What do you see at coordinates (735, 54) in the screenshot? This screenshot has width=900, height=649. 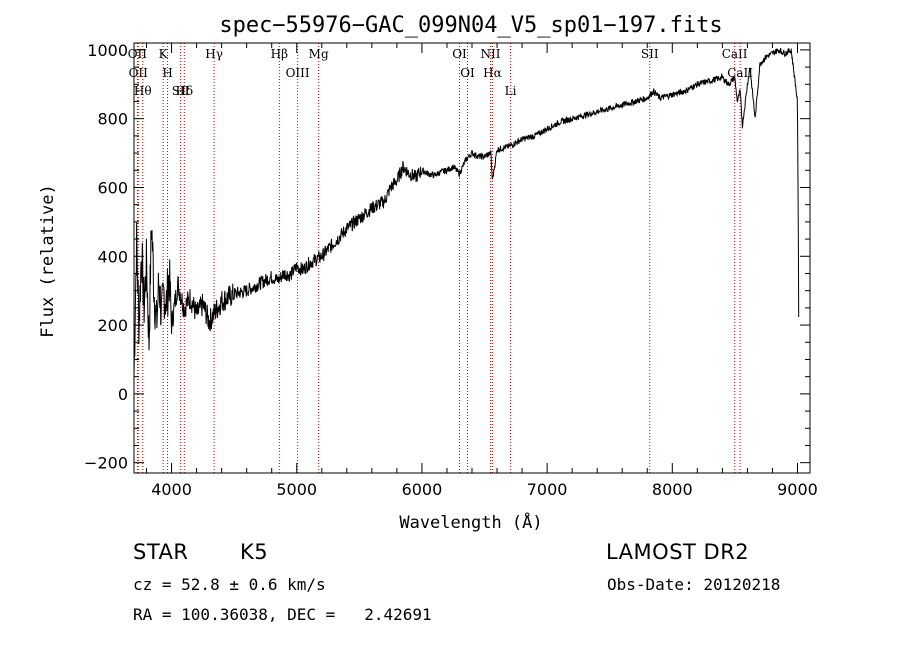 I see `spectral-line-label: CaII` at bounding box center [735, 54].